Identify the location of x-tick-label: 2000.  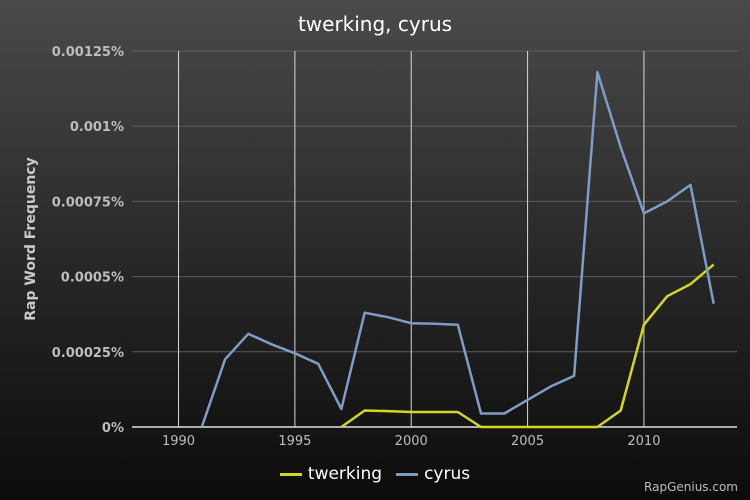
(411, 441).